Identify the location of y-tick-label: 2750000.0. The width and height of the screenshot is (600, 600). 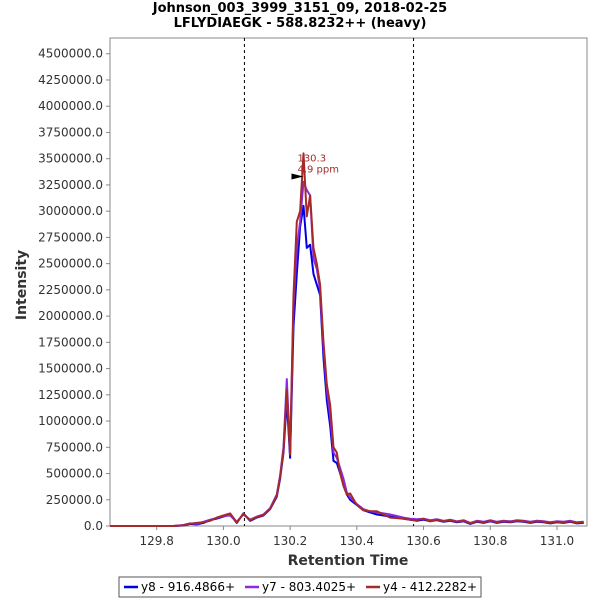
(70, 237).